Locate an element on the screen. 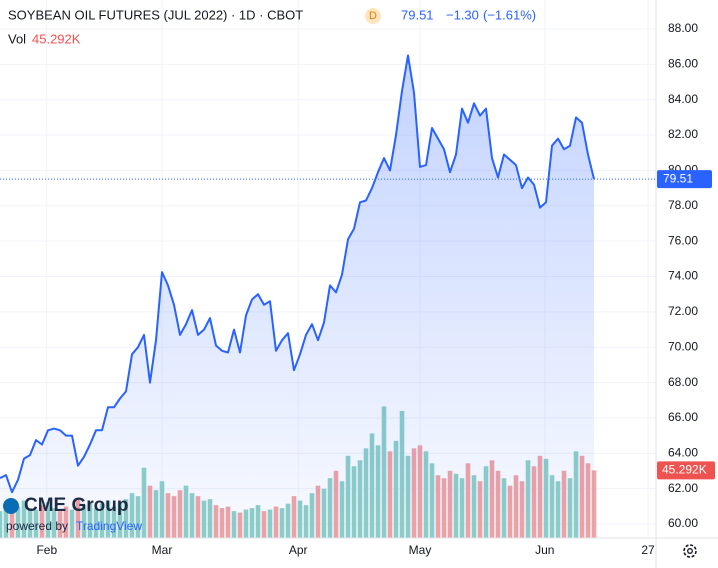  change-pct: (−1.61%) is located at coordinates (509, 14).